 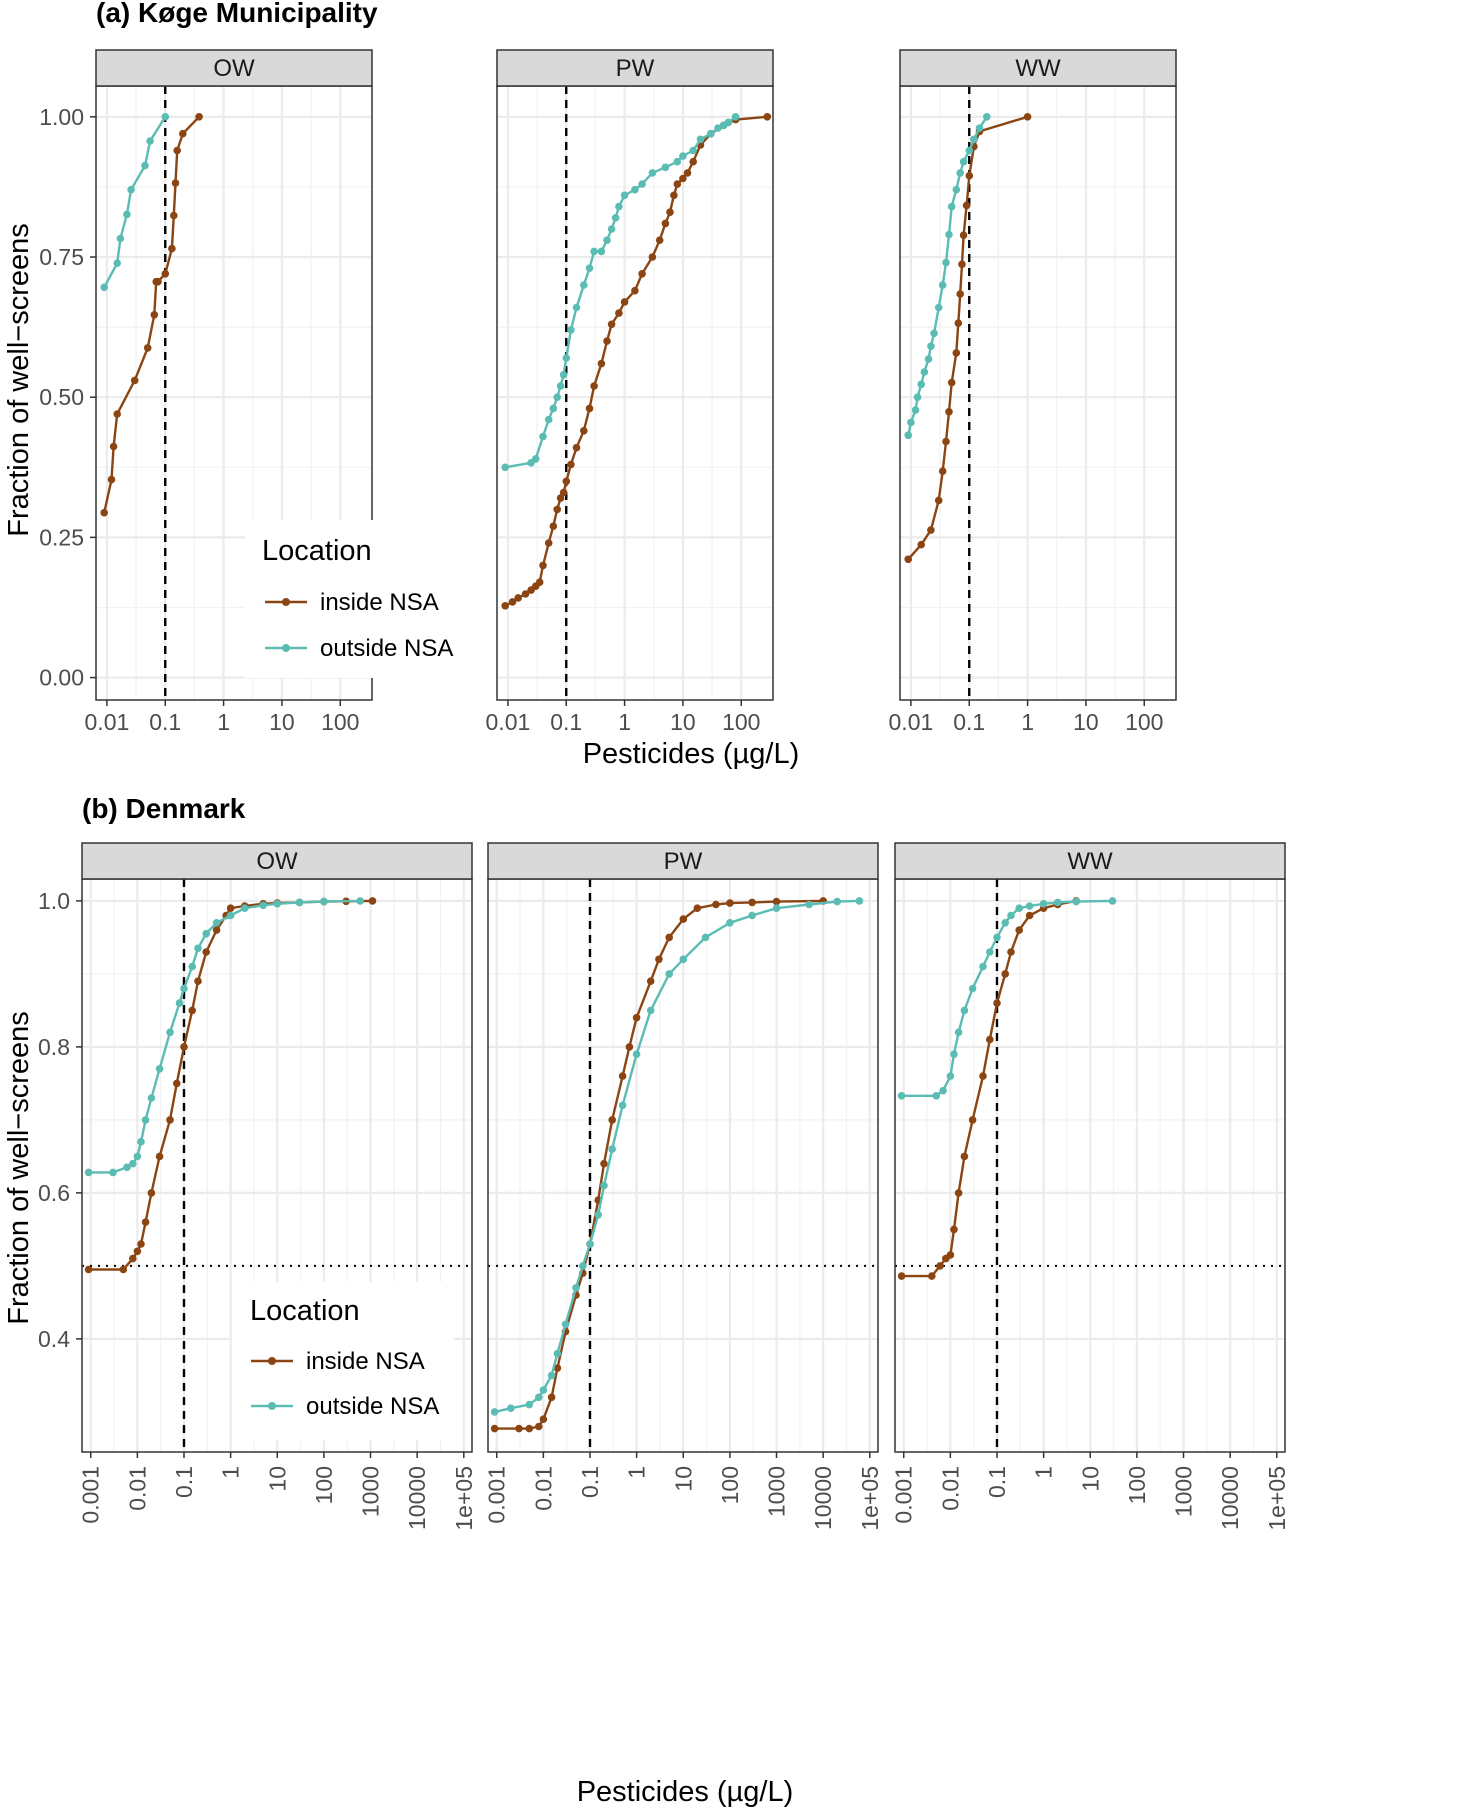 I want to click on panel-pw: PW 0.001 0.01 0.1 1 10 100 1000 10000 1e+05, so click(x=683, y=1186).